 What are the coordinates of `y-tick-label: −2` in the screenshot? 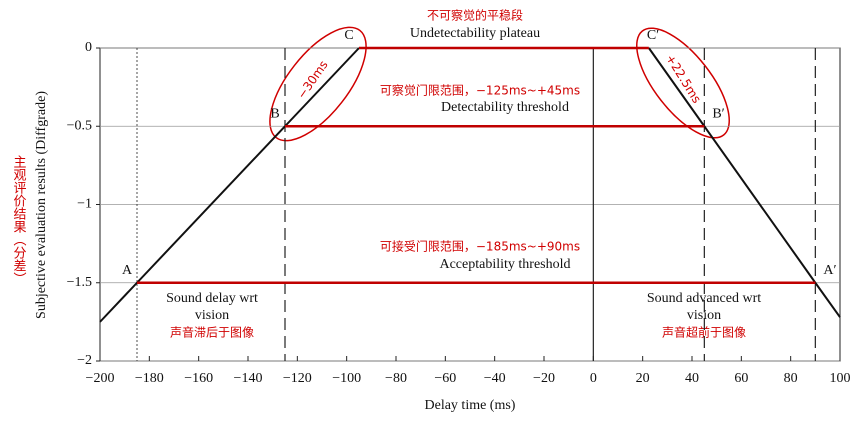 It's located at (84, 360).